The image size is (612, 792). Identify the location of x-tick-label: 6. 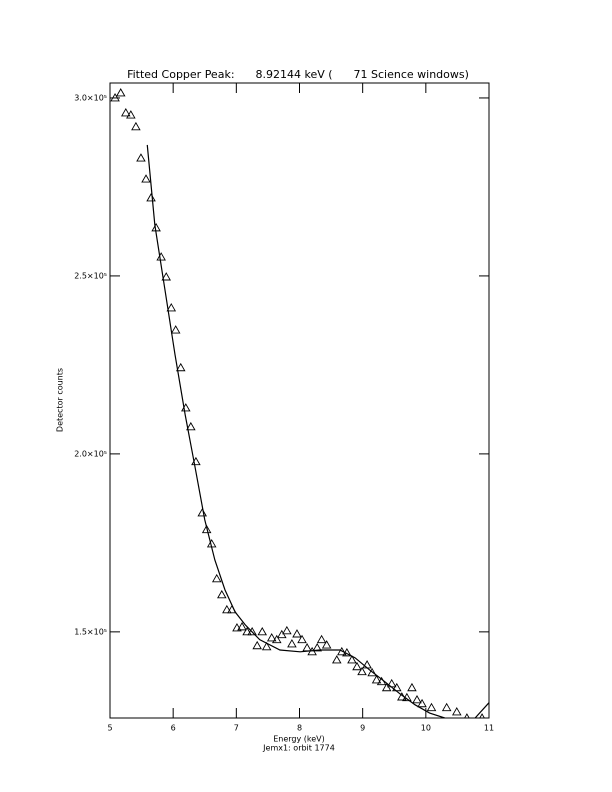
(173, 728).